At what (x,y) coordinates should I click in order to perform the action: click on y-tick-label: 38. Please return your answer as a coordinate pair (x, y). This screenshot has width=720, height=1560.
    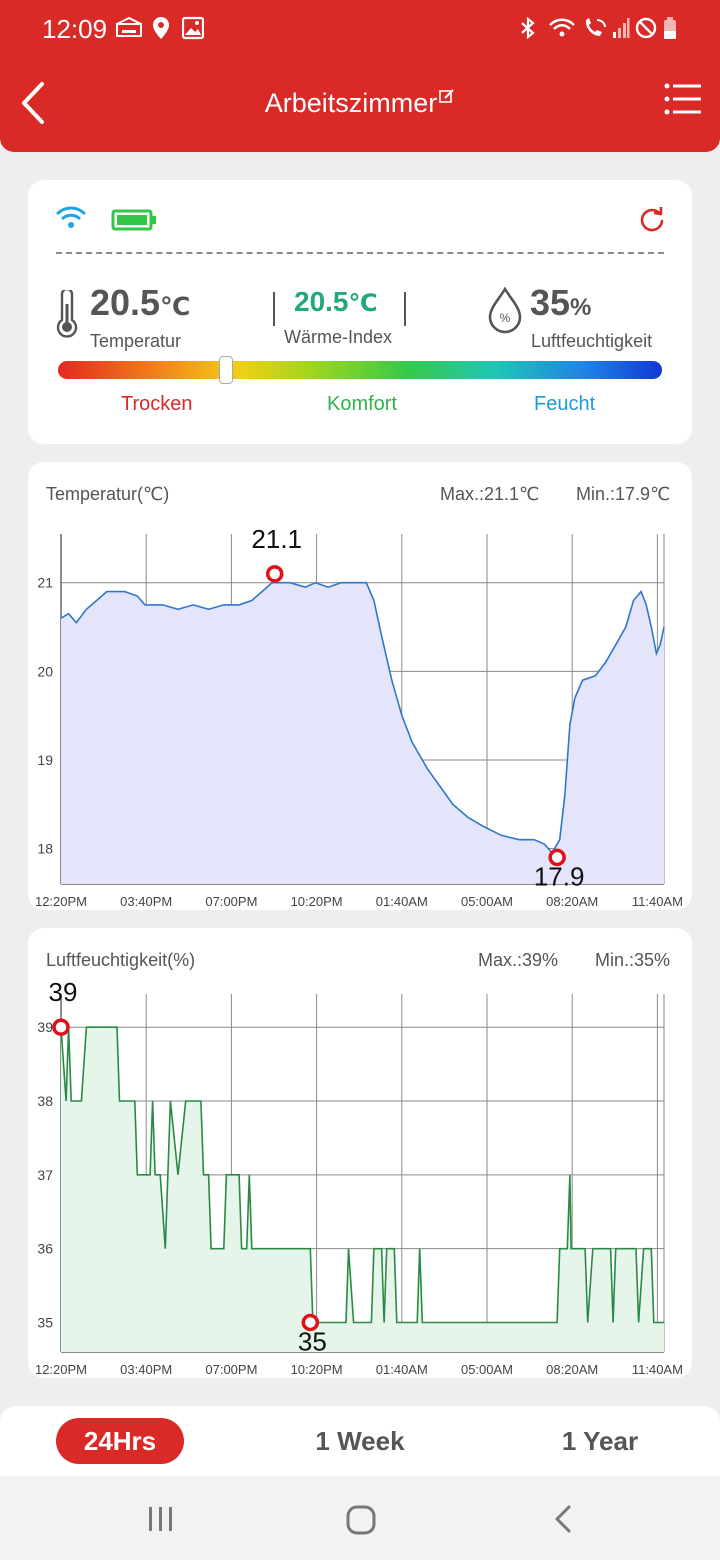
    Looking at the image, I should click on (45, 1101).